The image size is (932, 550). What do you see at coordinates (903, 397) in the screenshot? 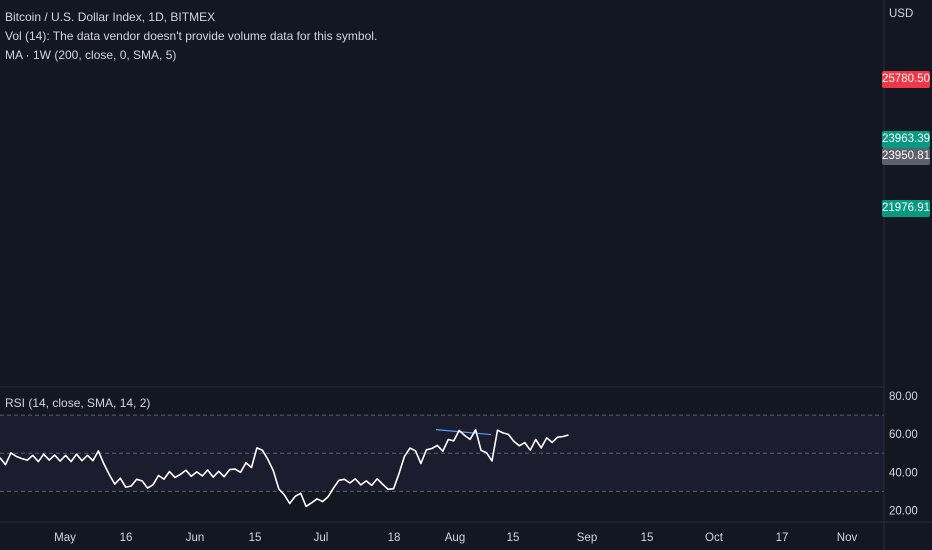
I see `rsi-tick-label: 80.00` at bounding box center [903, 397].